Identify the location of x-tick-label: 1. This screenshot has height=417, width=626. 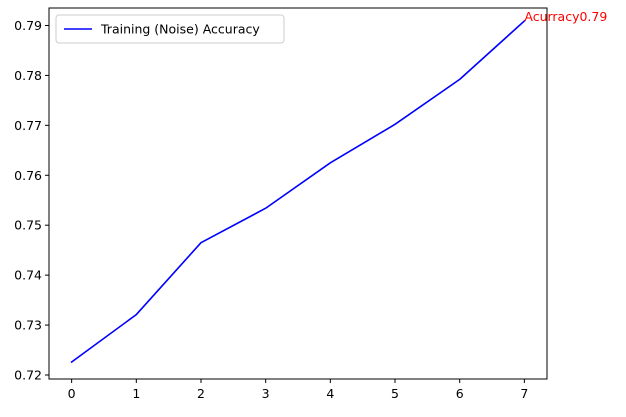
(136, 393).